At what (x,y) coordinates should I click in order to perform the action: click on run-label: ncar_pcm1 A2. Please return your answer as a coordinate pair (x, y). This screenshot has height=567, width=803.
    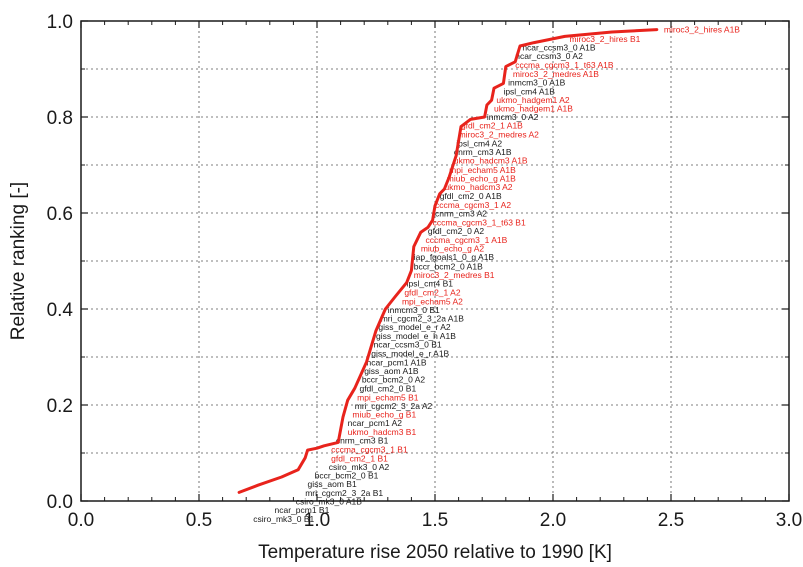
    Looking at the image, I should click on (375, 423).